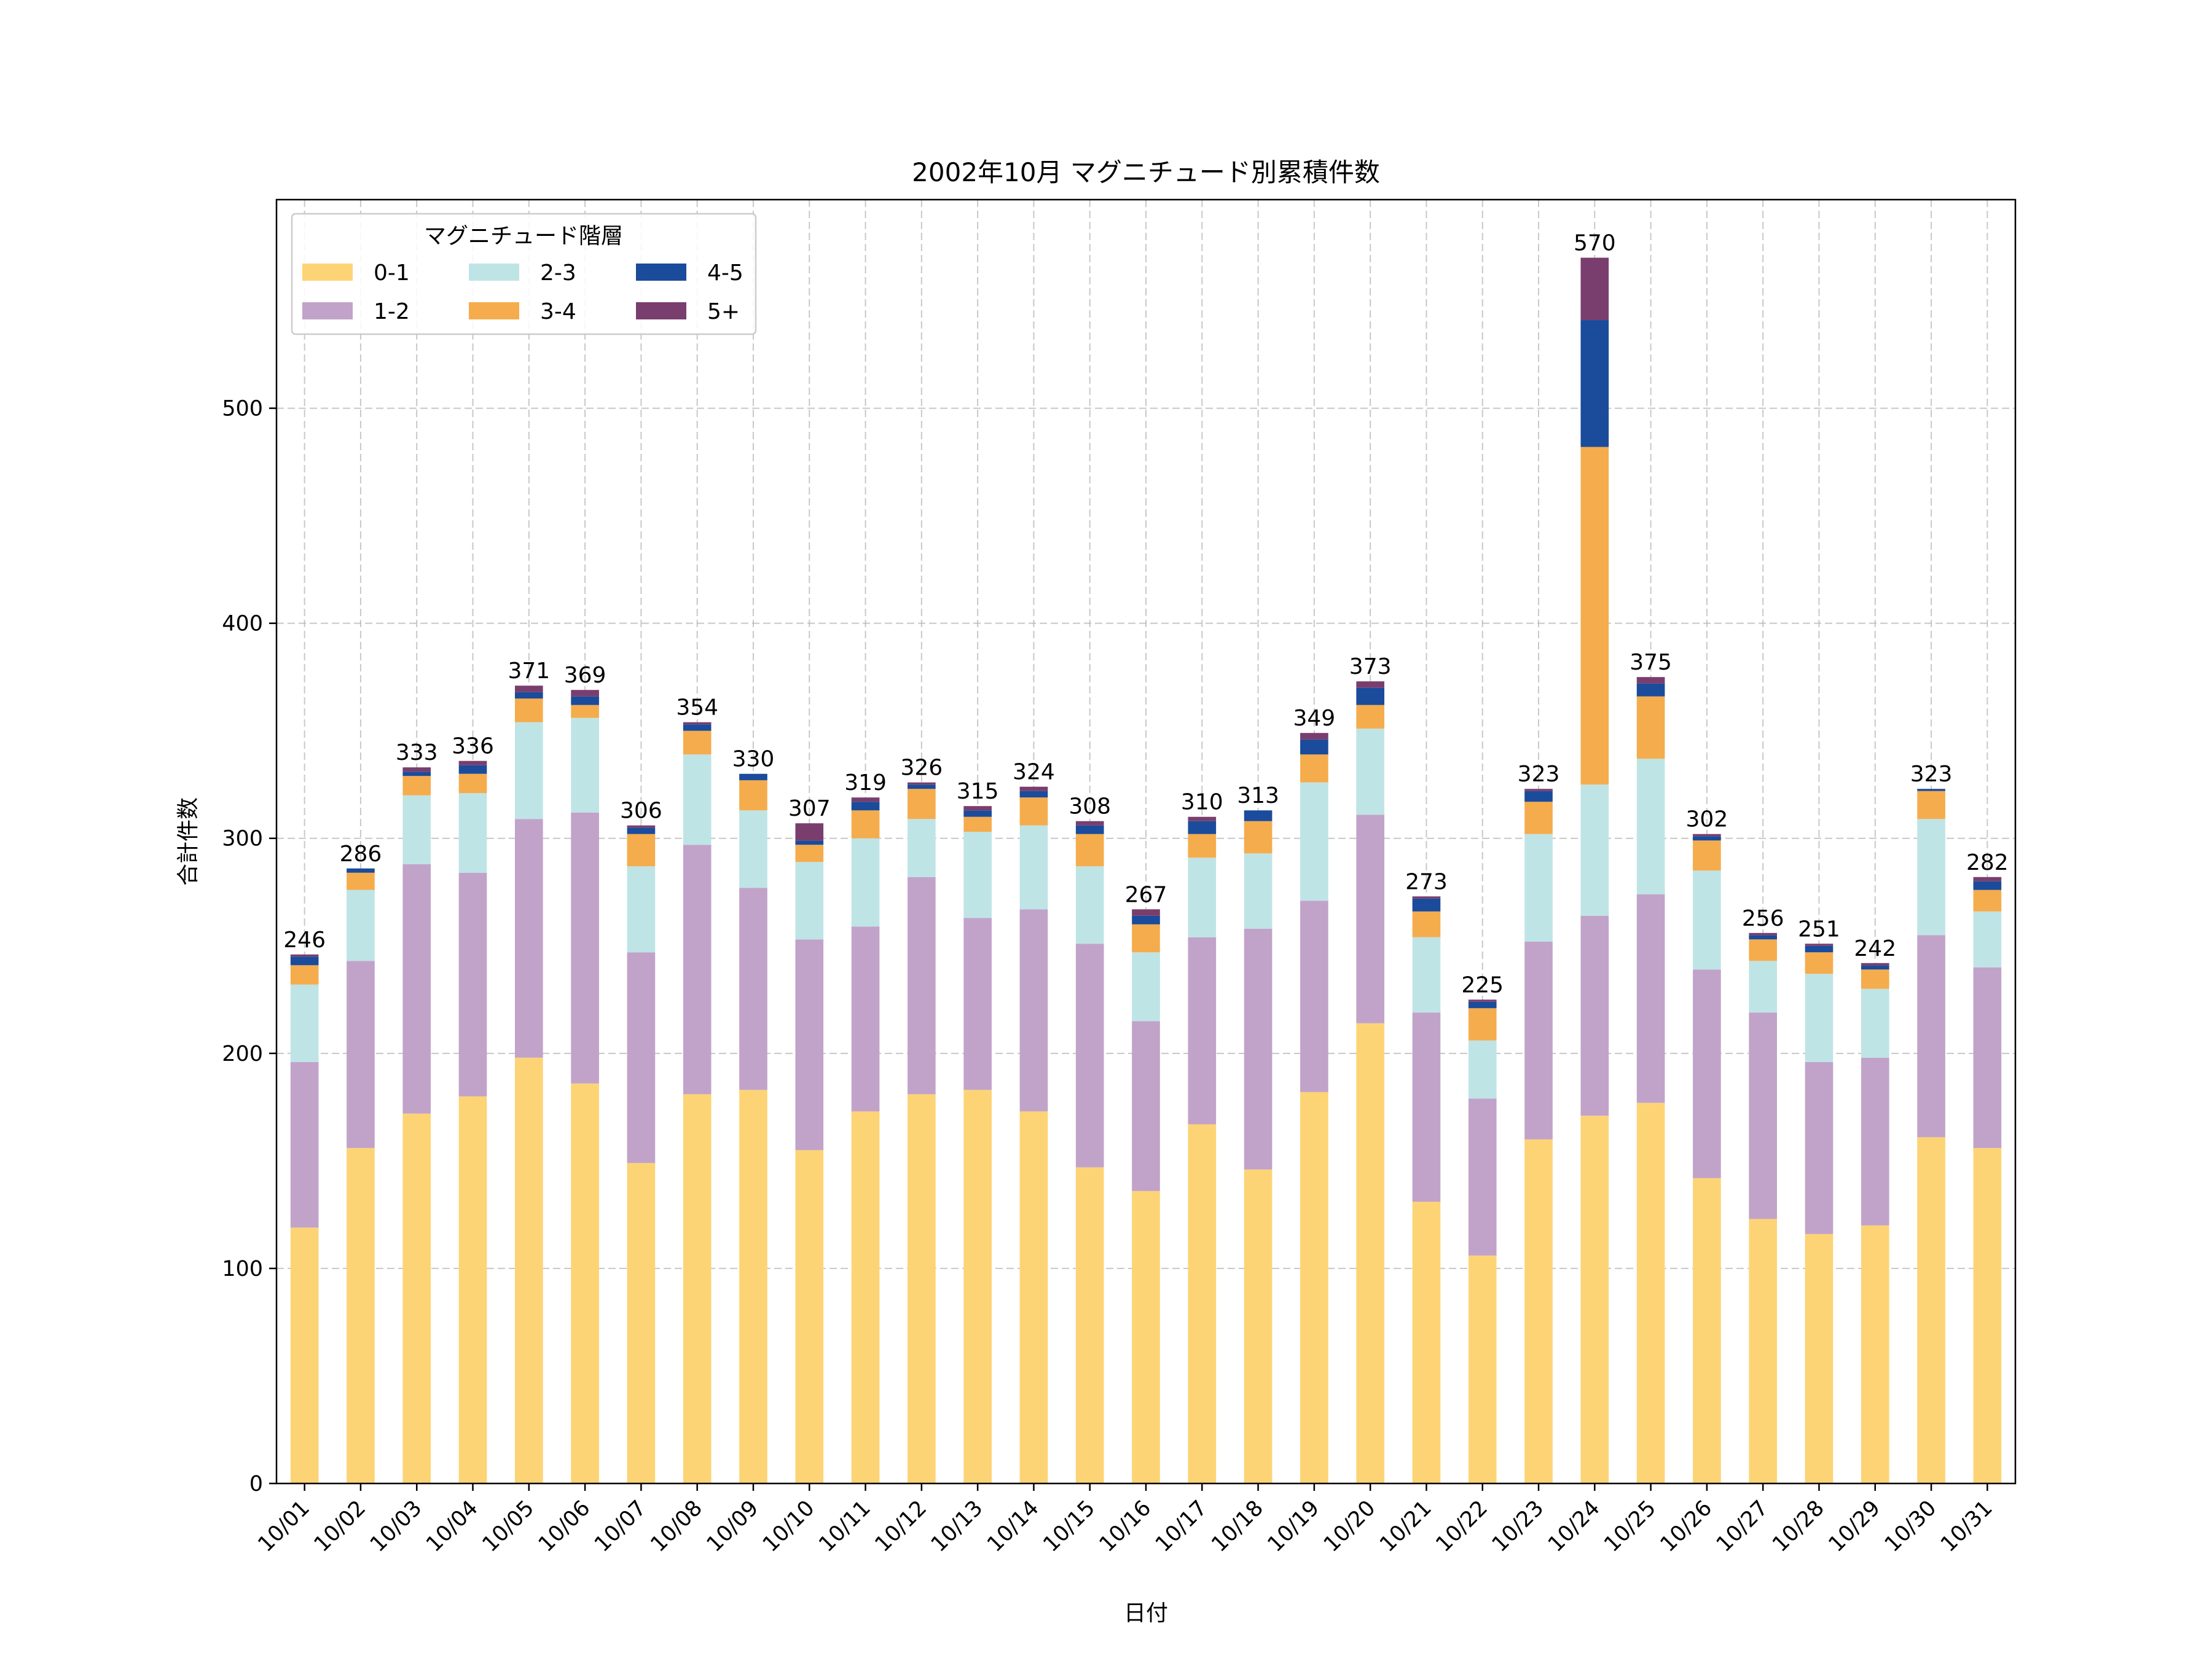  What do you see at coordinates (417, 752) in the screenshot?
I see `bar-total-label: 333` at bounding box center [417, 752].